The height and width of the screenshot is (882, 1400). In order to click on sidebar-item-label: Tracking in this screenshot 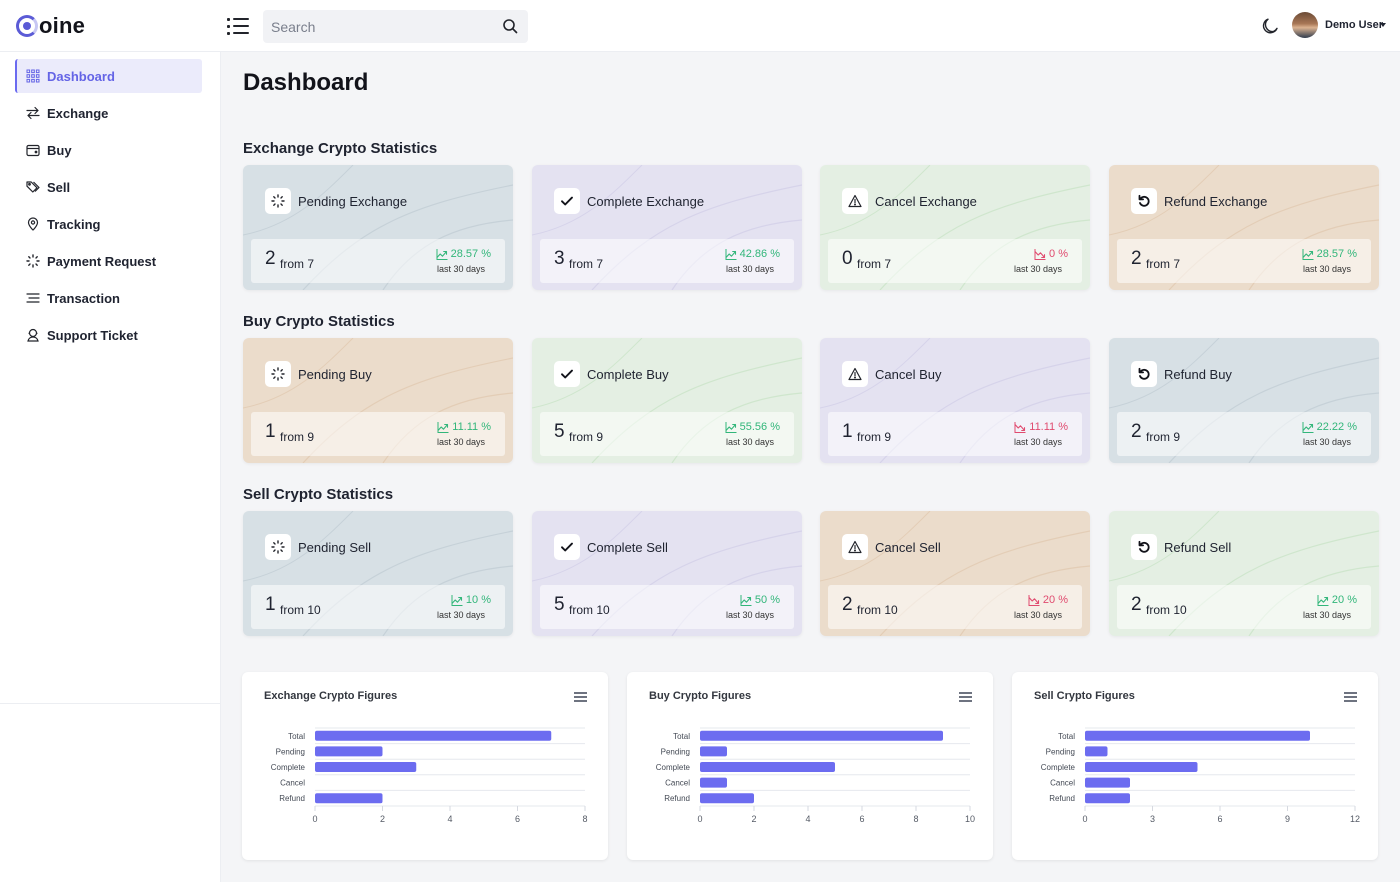, I will do `click(74, 224)`.